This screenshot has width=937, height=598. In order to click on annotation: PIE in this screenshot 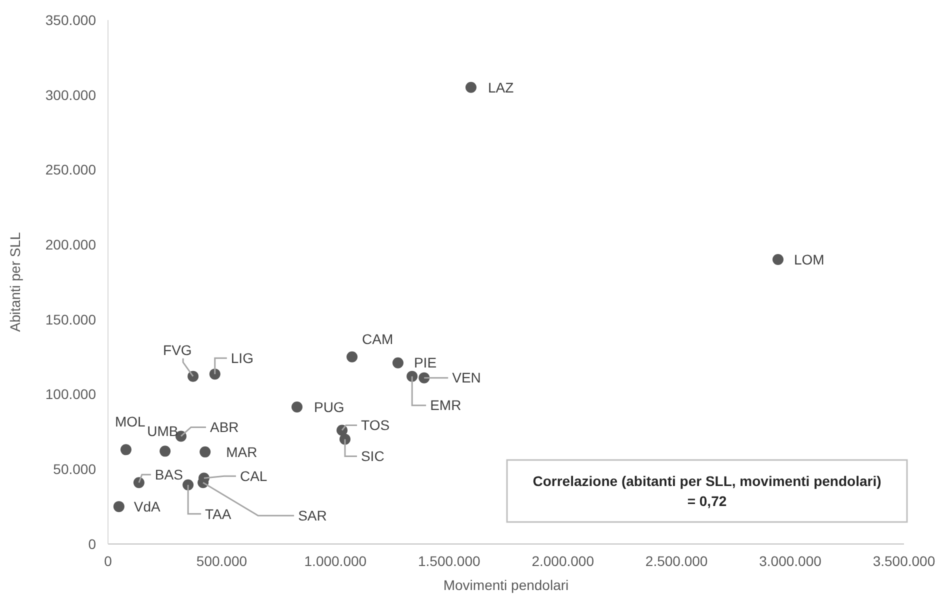, I will do `click(425, 362)`.